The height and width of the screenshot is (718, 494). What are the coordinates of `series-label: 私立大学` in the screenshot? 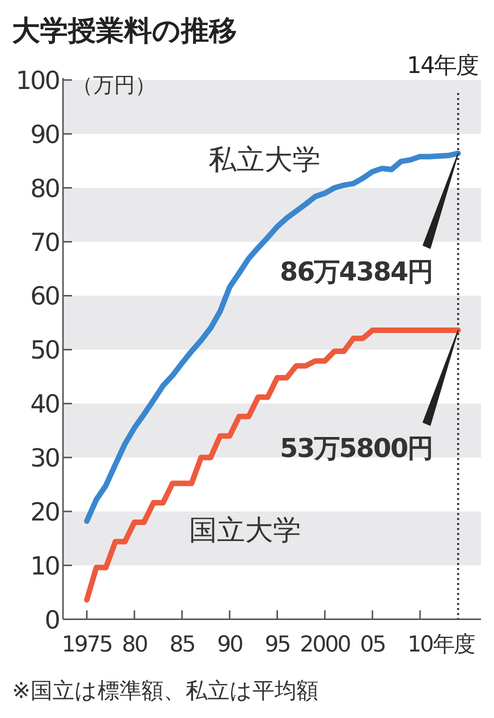 It's located at (264, 159).